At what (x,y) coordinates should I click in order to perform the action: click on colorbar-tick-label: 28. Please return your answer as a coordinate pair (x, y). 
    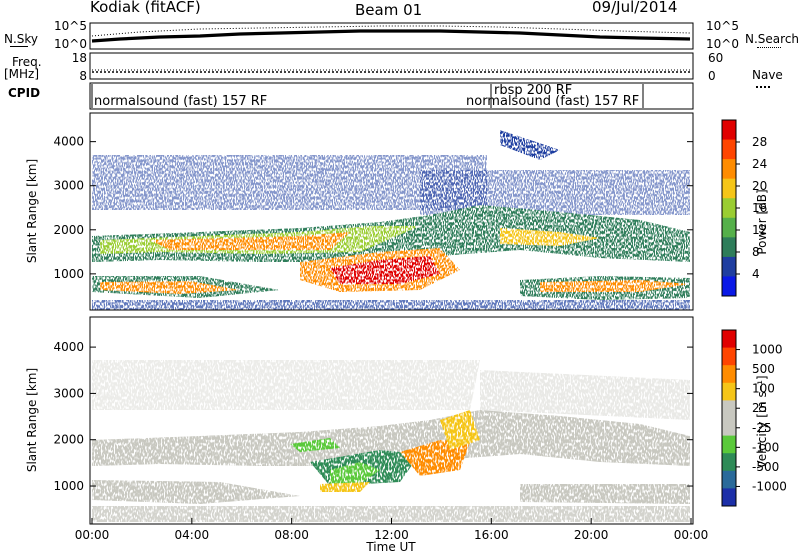
    Looking at the image, I should click on (759, 142).